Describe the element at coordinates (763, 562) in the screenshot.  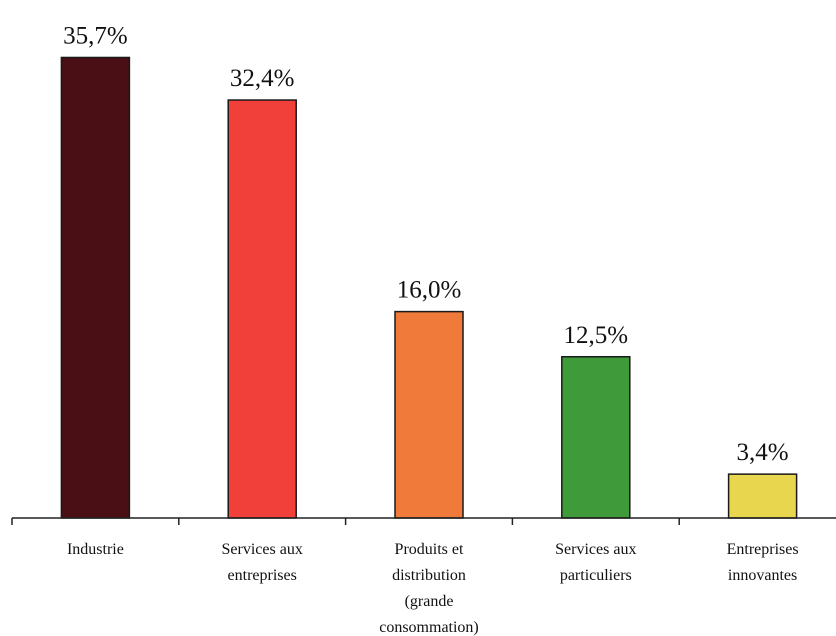
I see `category-label-5: Entreprises innovantes` at that location.